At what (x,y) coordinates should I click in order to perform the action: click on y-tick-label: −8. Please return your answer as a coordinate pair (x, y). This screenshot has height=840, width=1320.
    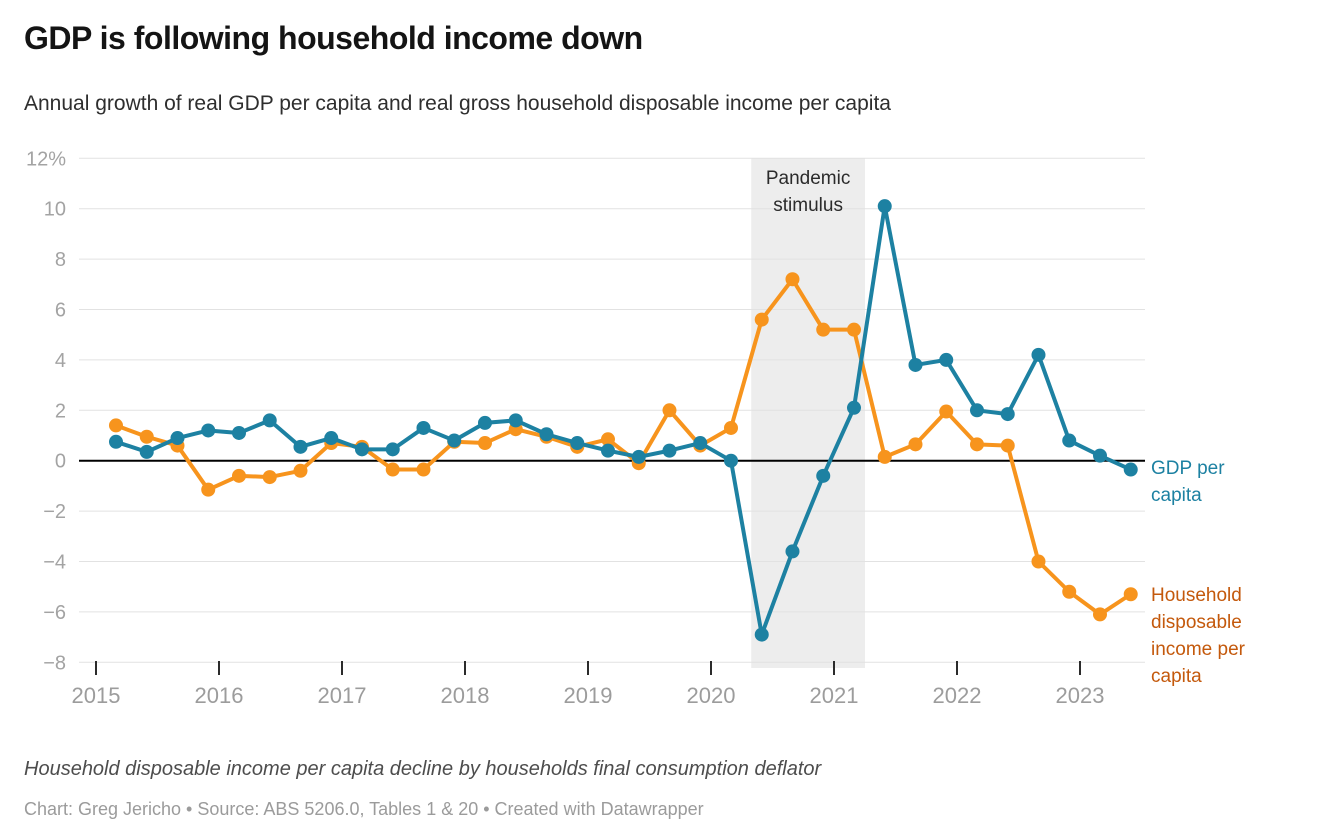
    Looking at the image, I should click on (54, 663).